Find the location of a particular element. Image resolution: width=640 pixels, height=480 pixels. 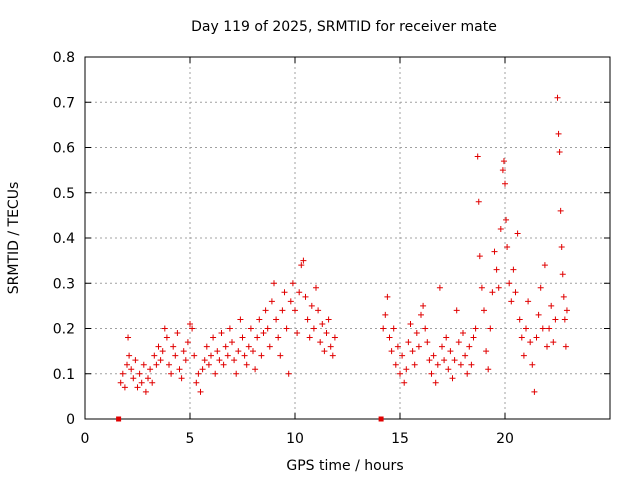

y-axis-label: SRMTID / TECUs is located at coordinates (14, 238).